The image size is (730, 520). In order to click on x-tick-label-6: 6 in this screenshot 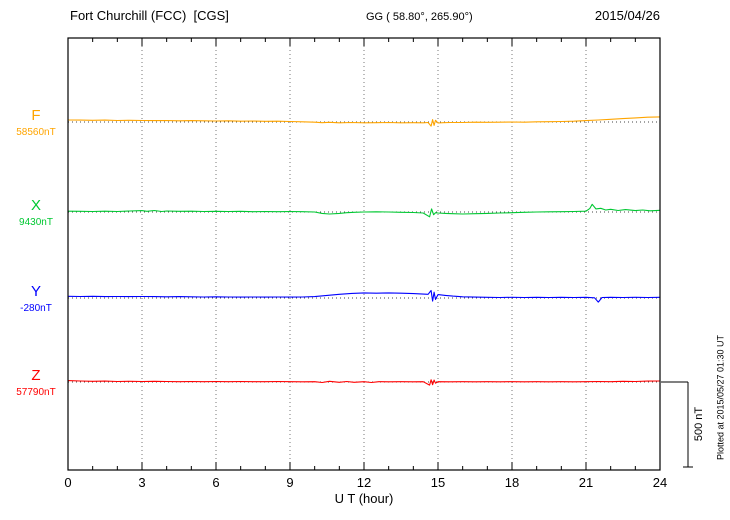, I will do `click(215, 482)`.